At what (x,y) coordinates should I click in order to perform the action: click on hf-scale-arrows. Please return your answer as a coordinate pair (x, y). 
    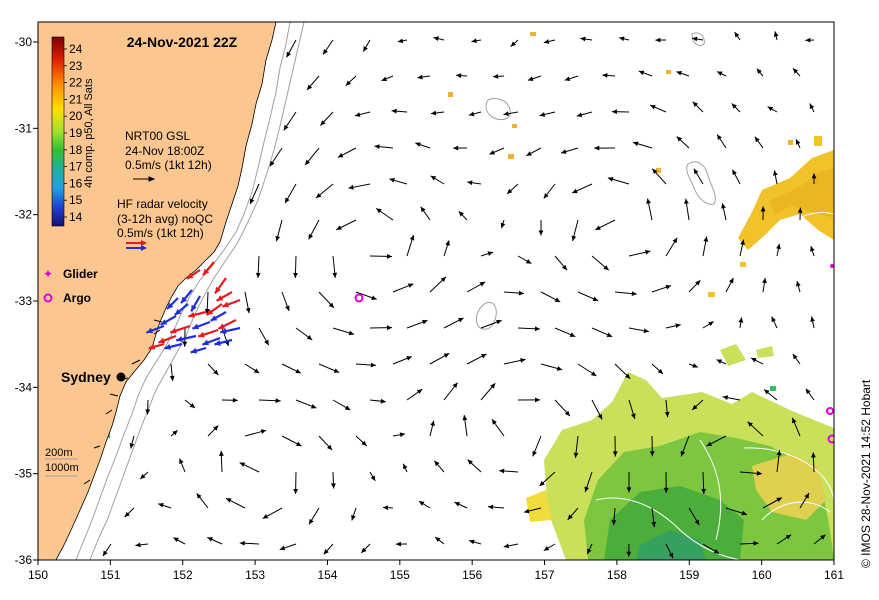
    Looking at the image, I should click on (136, 245).